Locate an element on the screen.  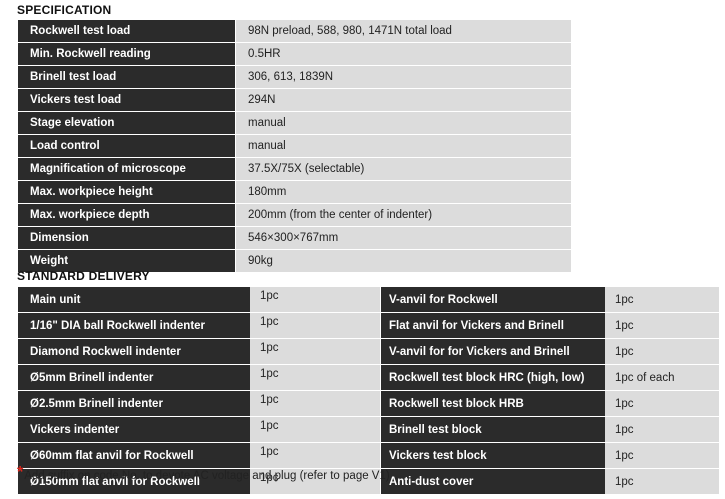
spec-row: Dimension 546×300×767mm is located at coordinates (294, 238).